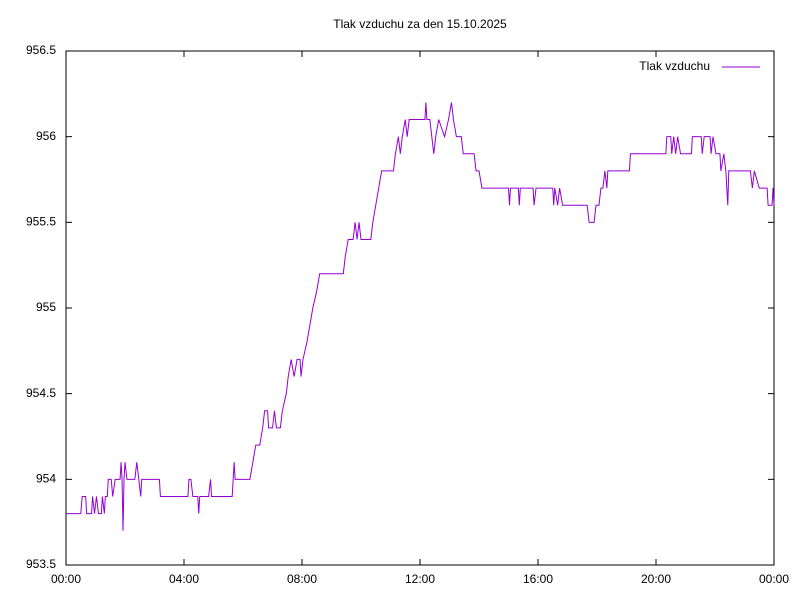  What do you see at coordinates (420, 579) in the screenshot?
I see `x-tick-label: 12:00` at bounding box center [420, 579].